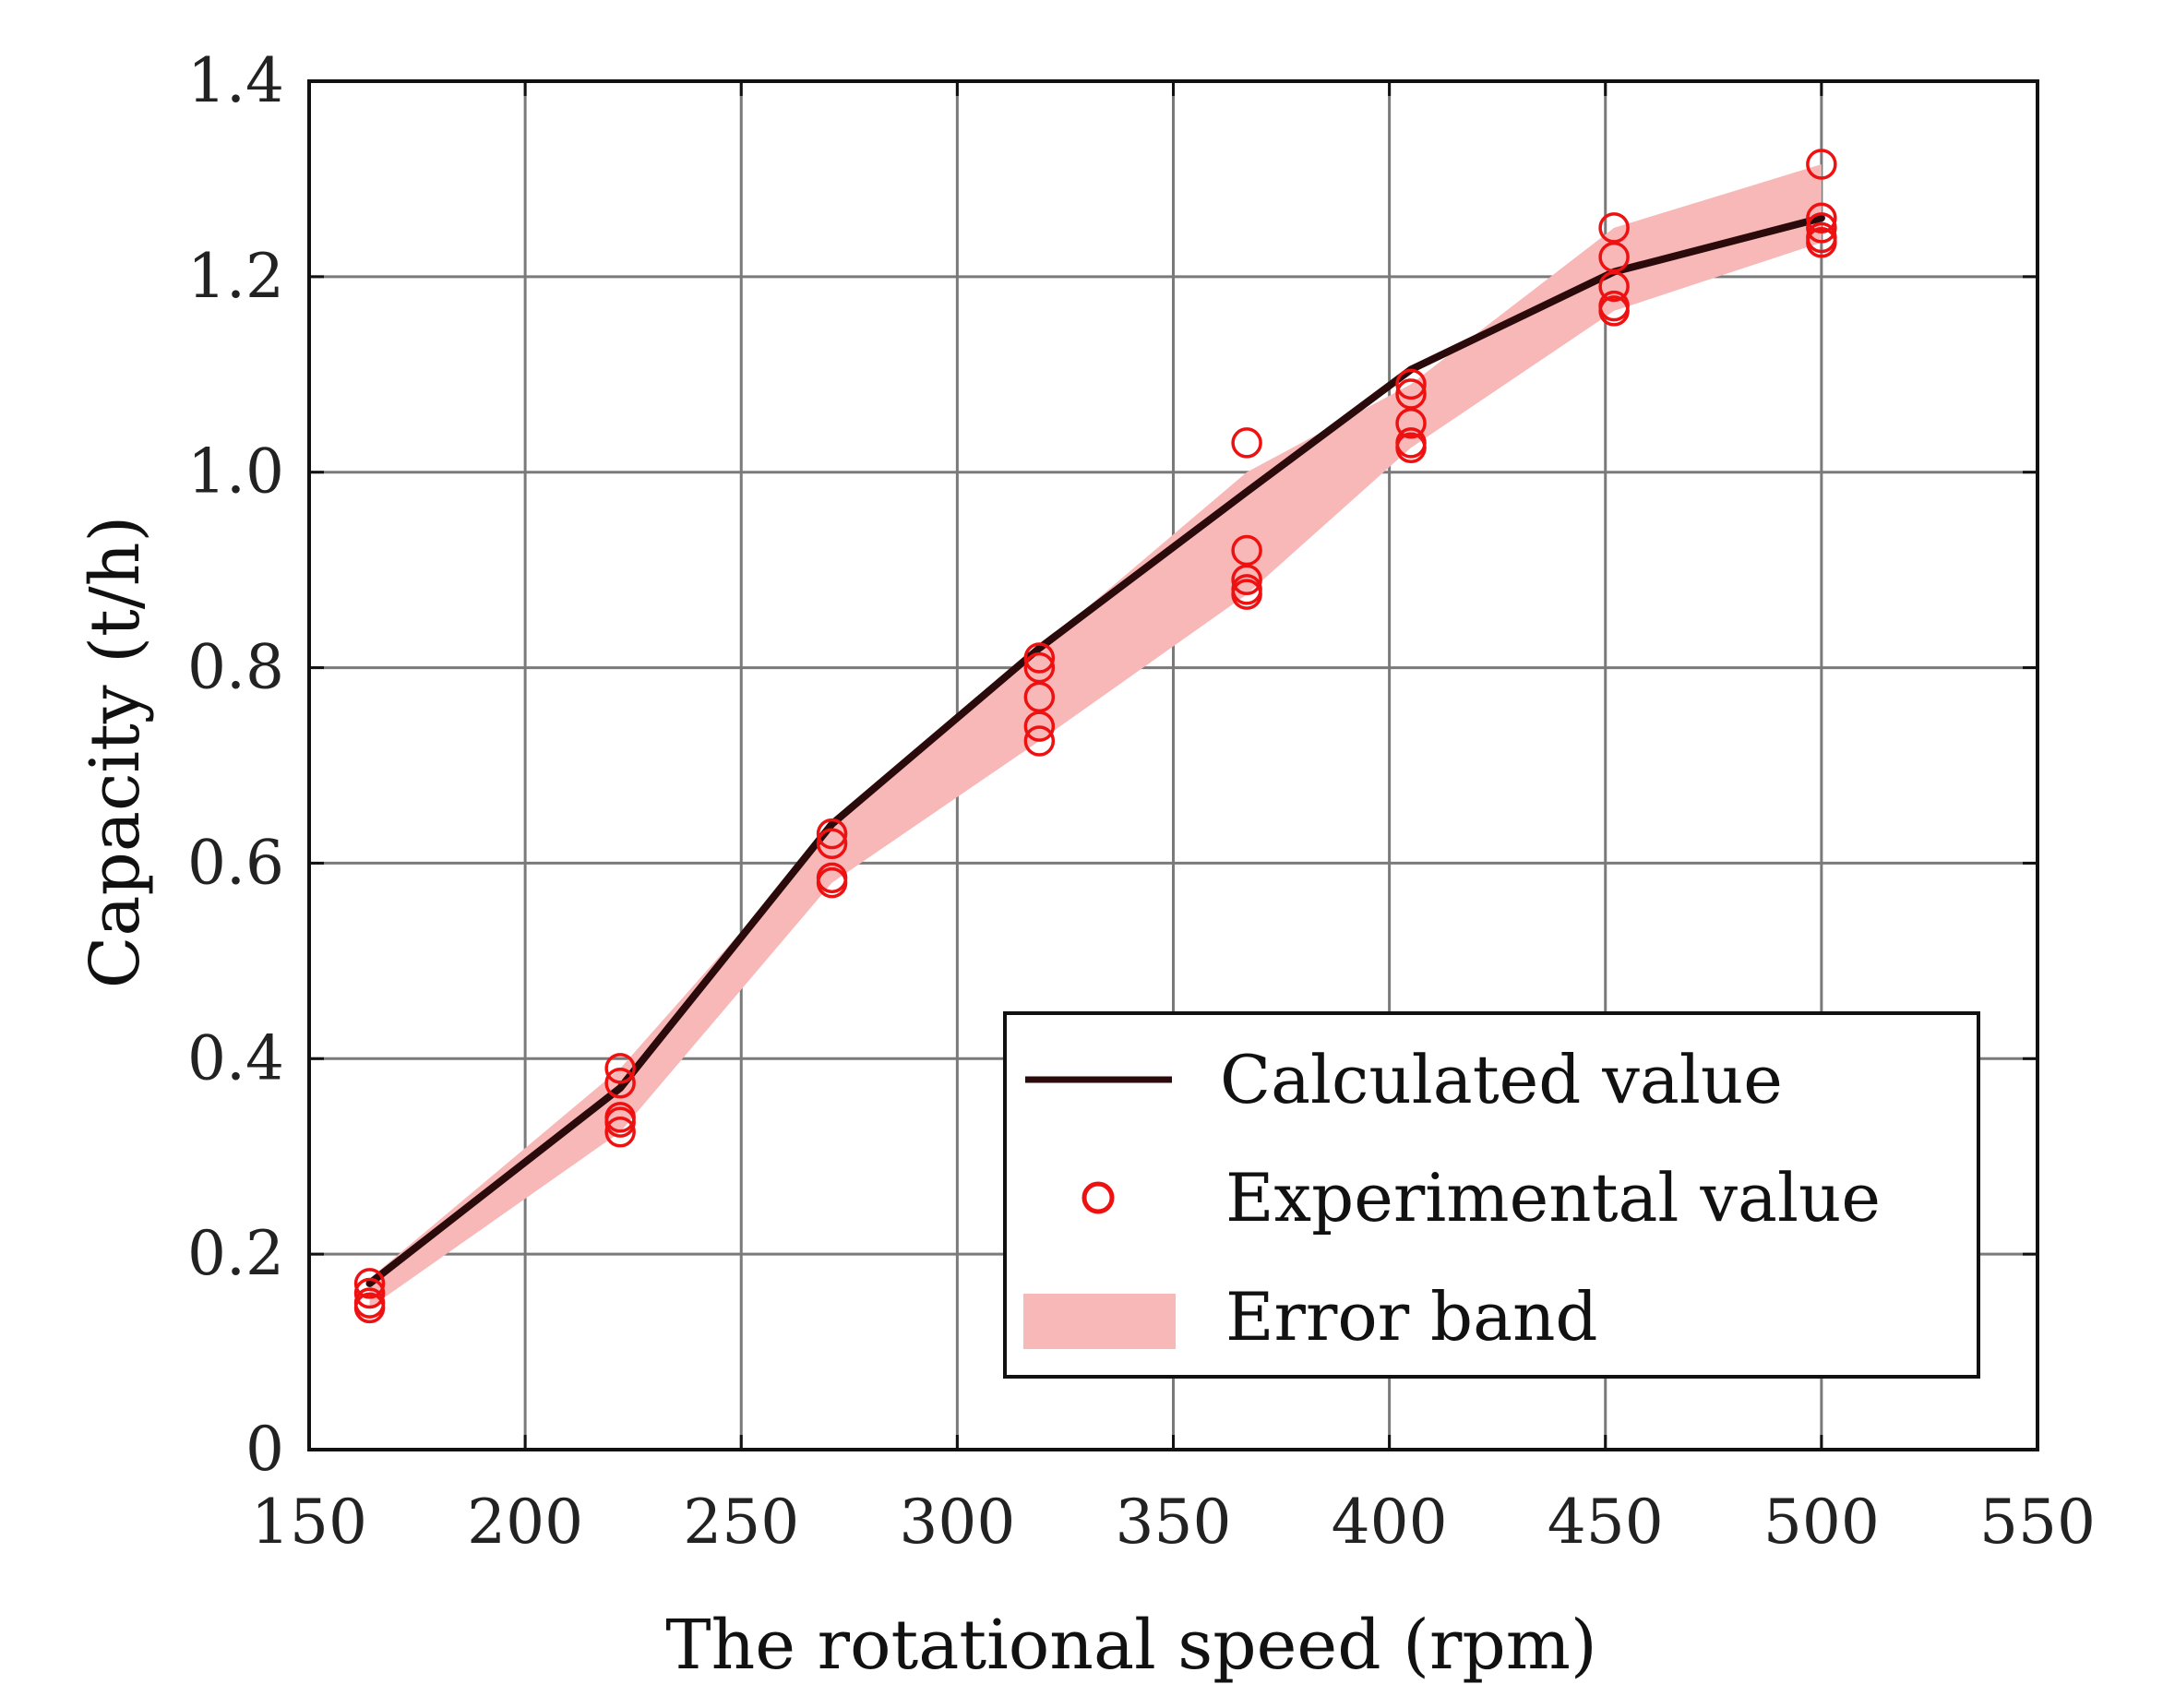  Describe the element at coordinates (1606, 1522) in the screenshot. I see `x-tick-label: 450` at that location.